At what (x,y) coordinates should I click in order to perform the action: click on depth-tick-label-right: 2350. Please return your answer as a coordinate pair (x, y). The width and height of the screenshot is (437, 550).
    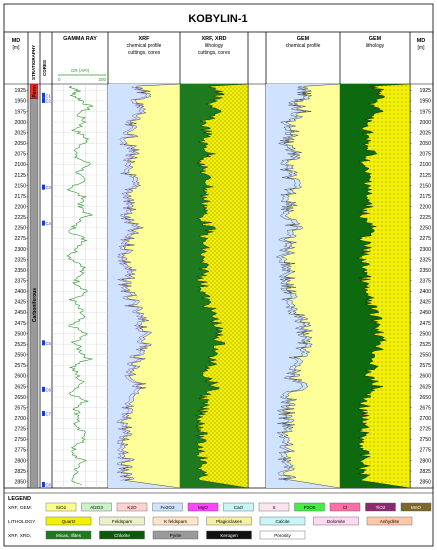
    Looking at the image, I should click on (425, 271).